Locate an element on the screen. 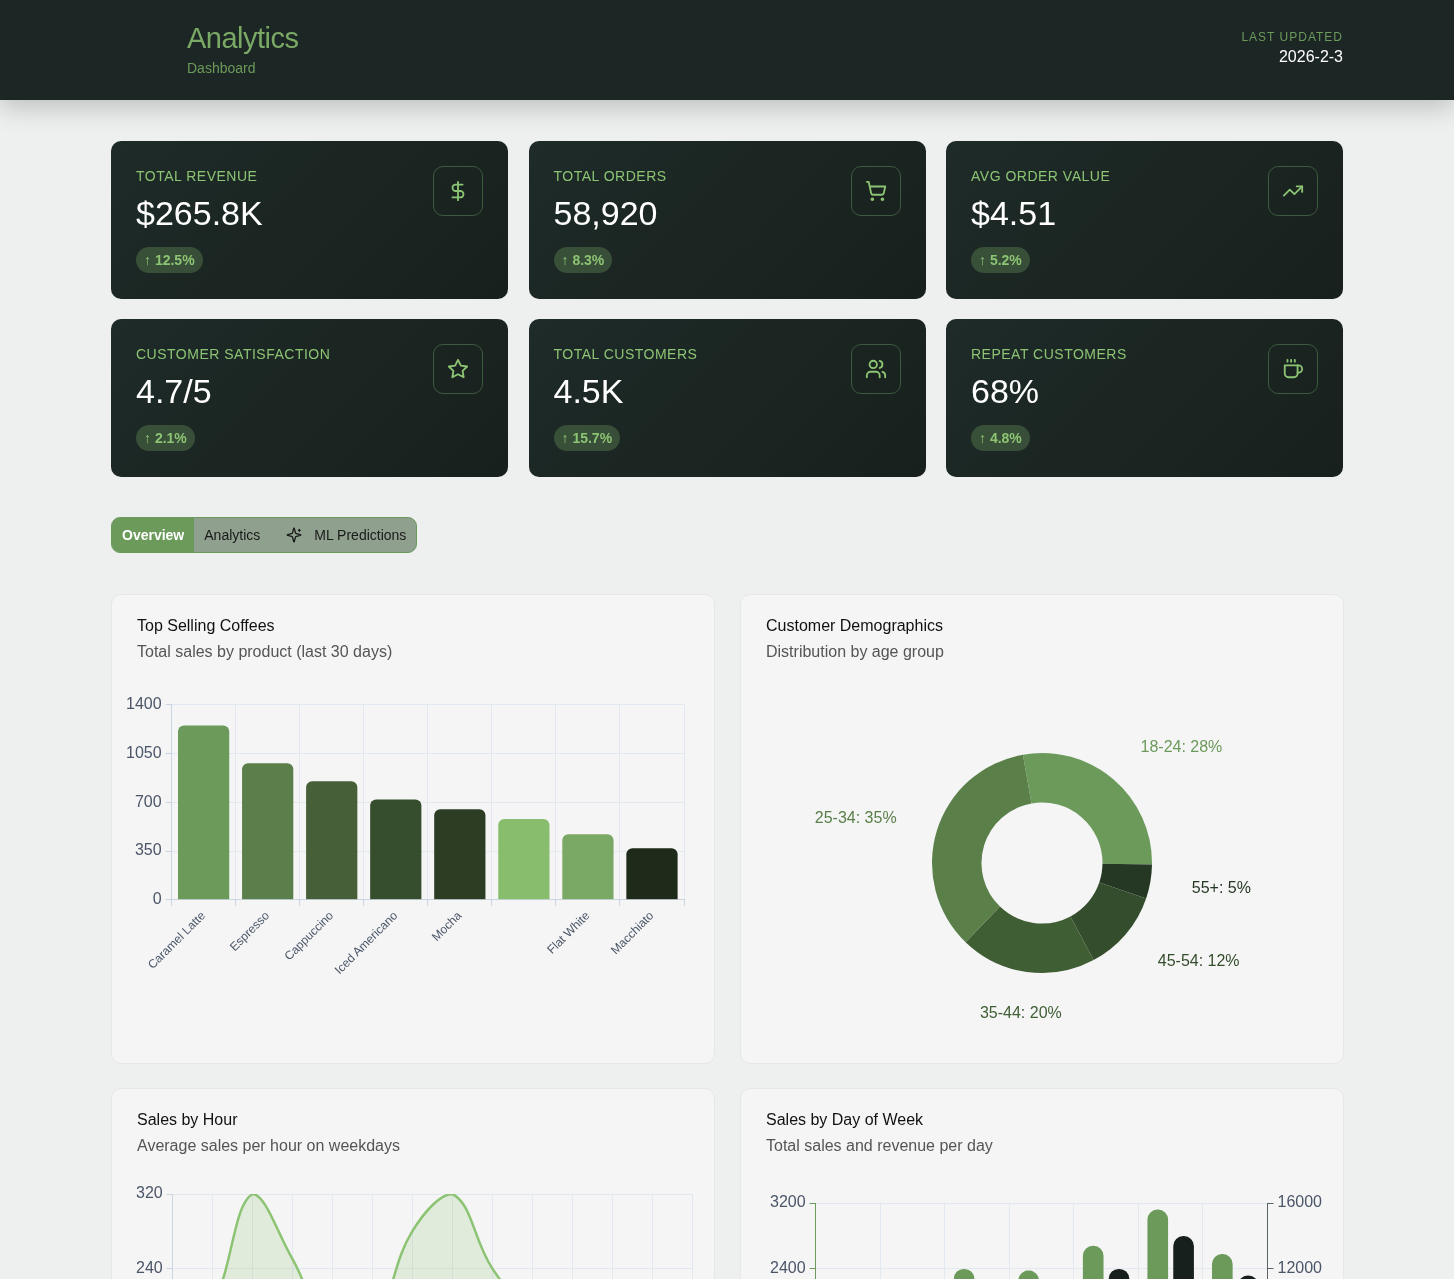 The image size is (1454, 1279). text: ↑ 12.5% is located at coordinates (169, 260).